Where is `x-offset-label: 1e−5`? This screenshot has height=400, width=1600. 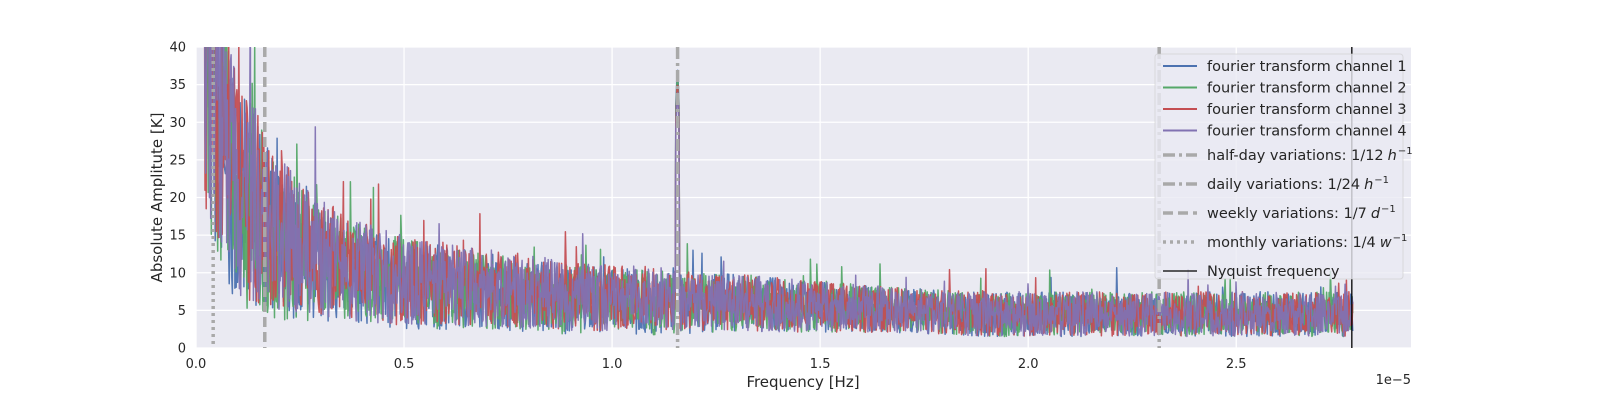 x-offset-label: 1e−5 is located at coordinates (1393, 380).